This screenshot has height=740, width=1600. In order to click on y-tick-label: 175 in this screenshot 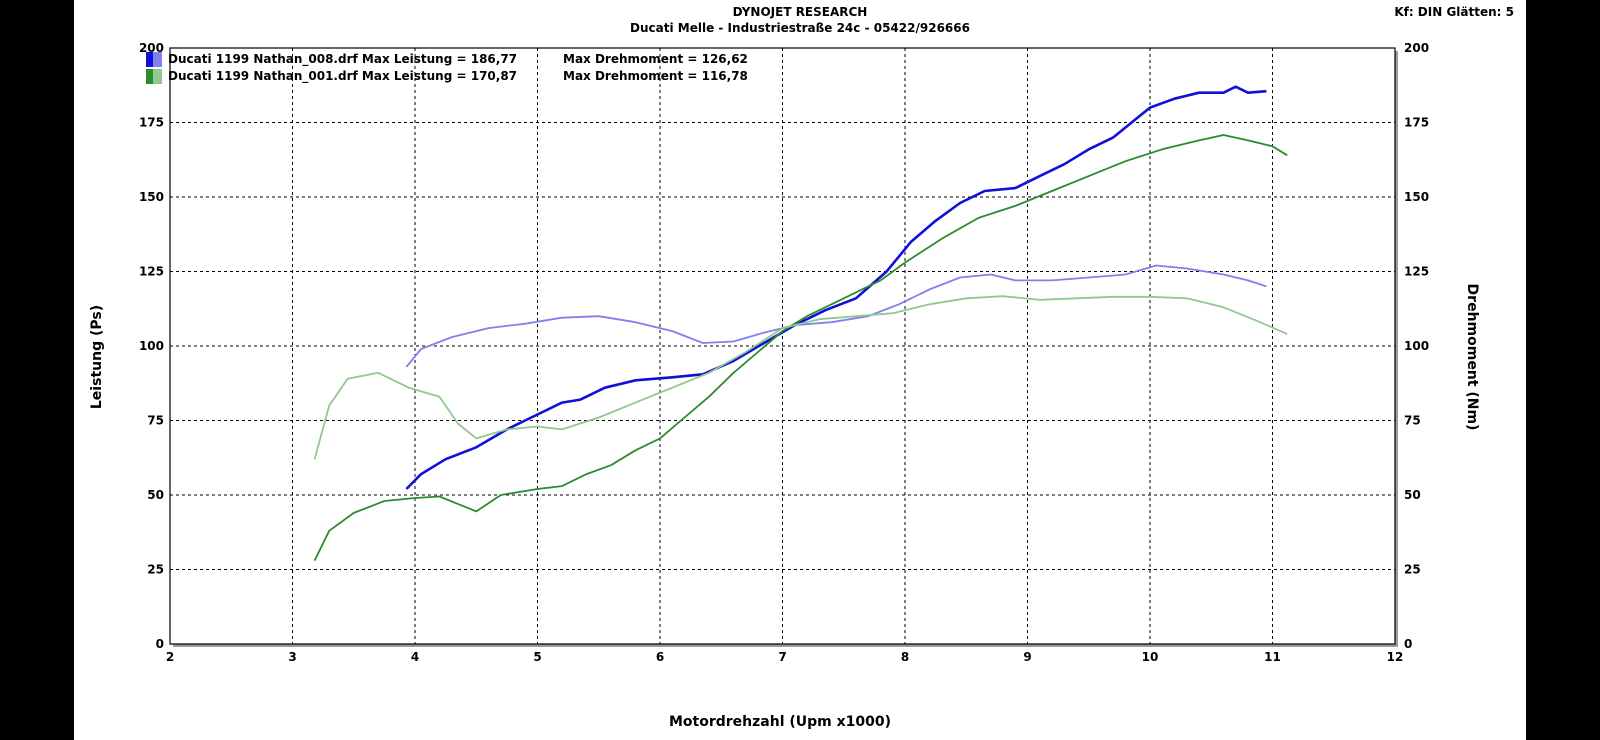, I will do `click(151, 123)`.